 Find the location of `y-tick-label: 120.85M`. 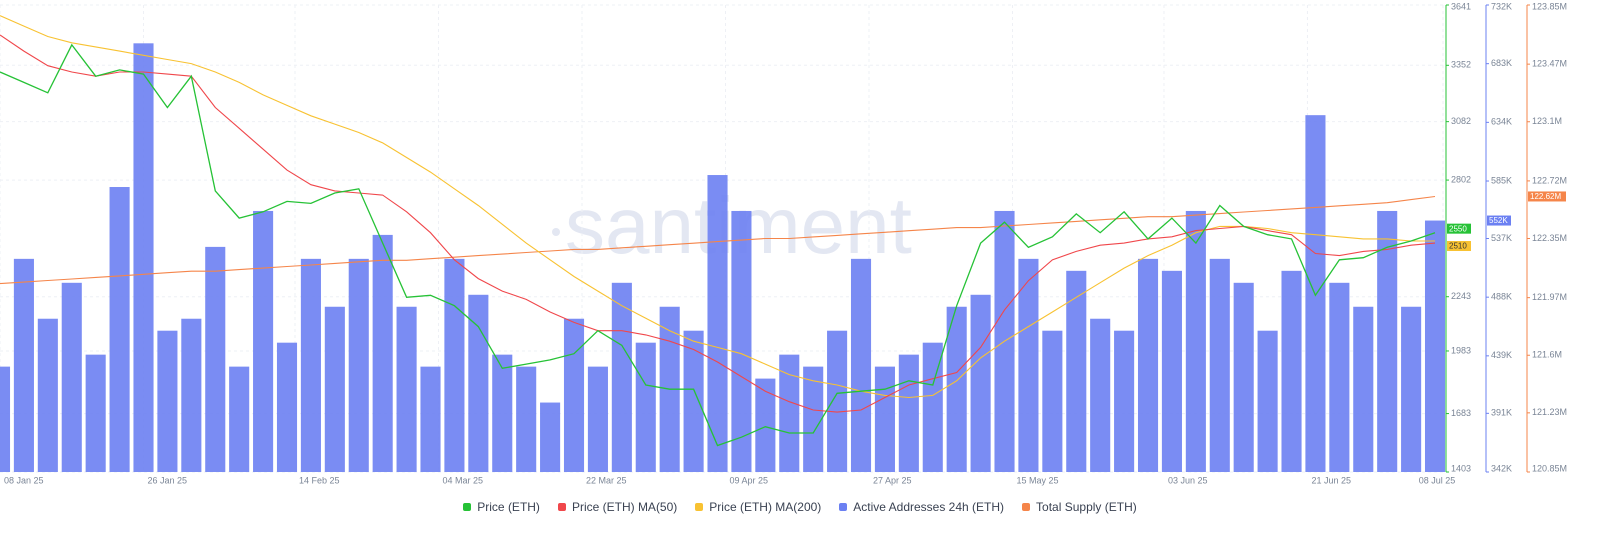

y-tick-label: 120.85M is located at coordinates (1549, 468).